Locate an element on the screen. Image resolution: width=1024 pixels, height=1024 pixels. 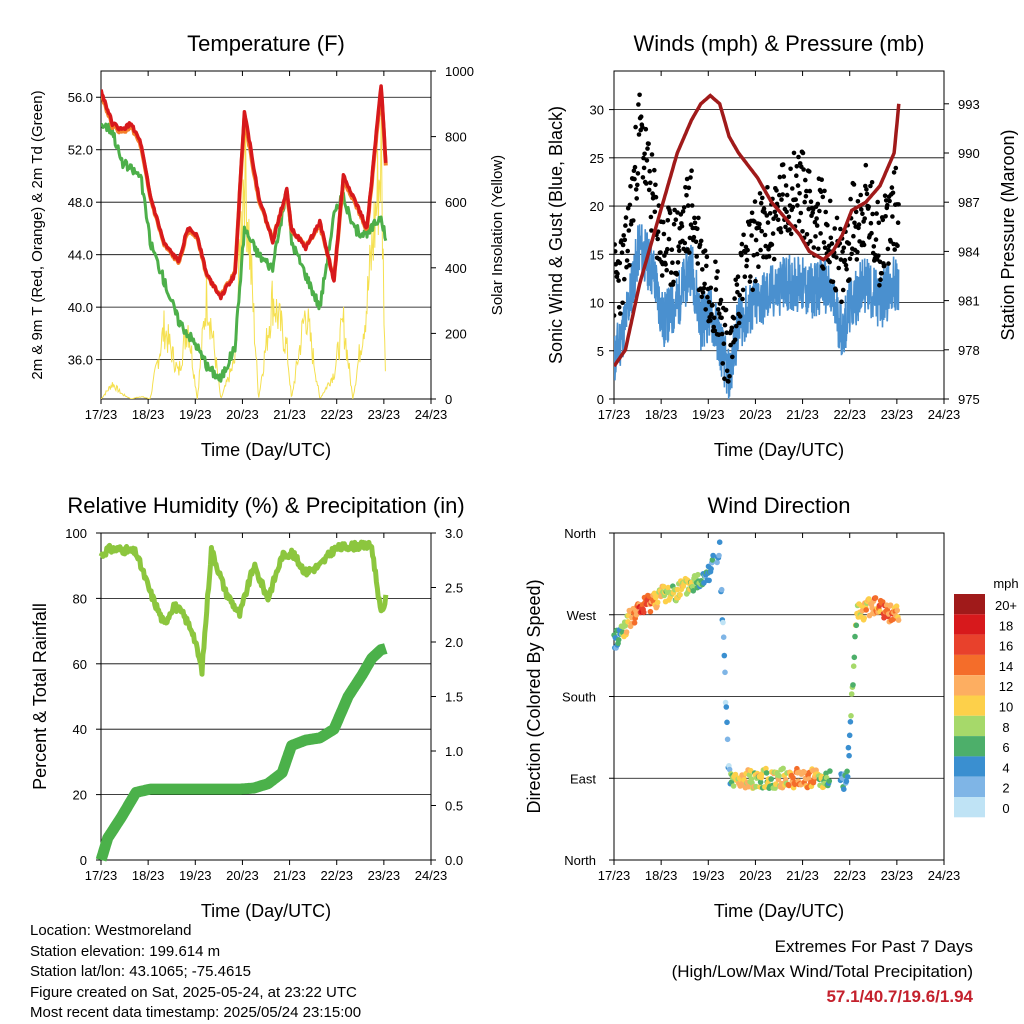
x-axis-label: Time (Day/UTC) is located at coordinates (779, 450).